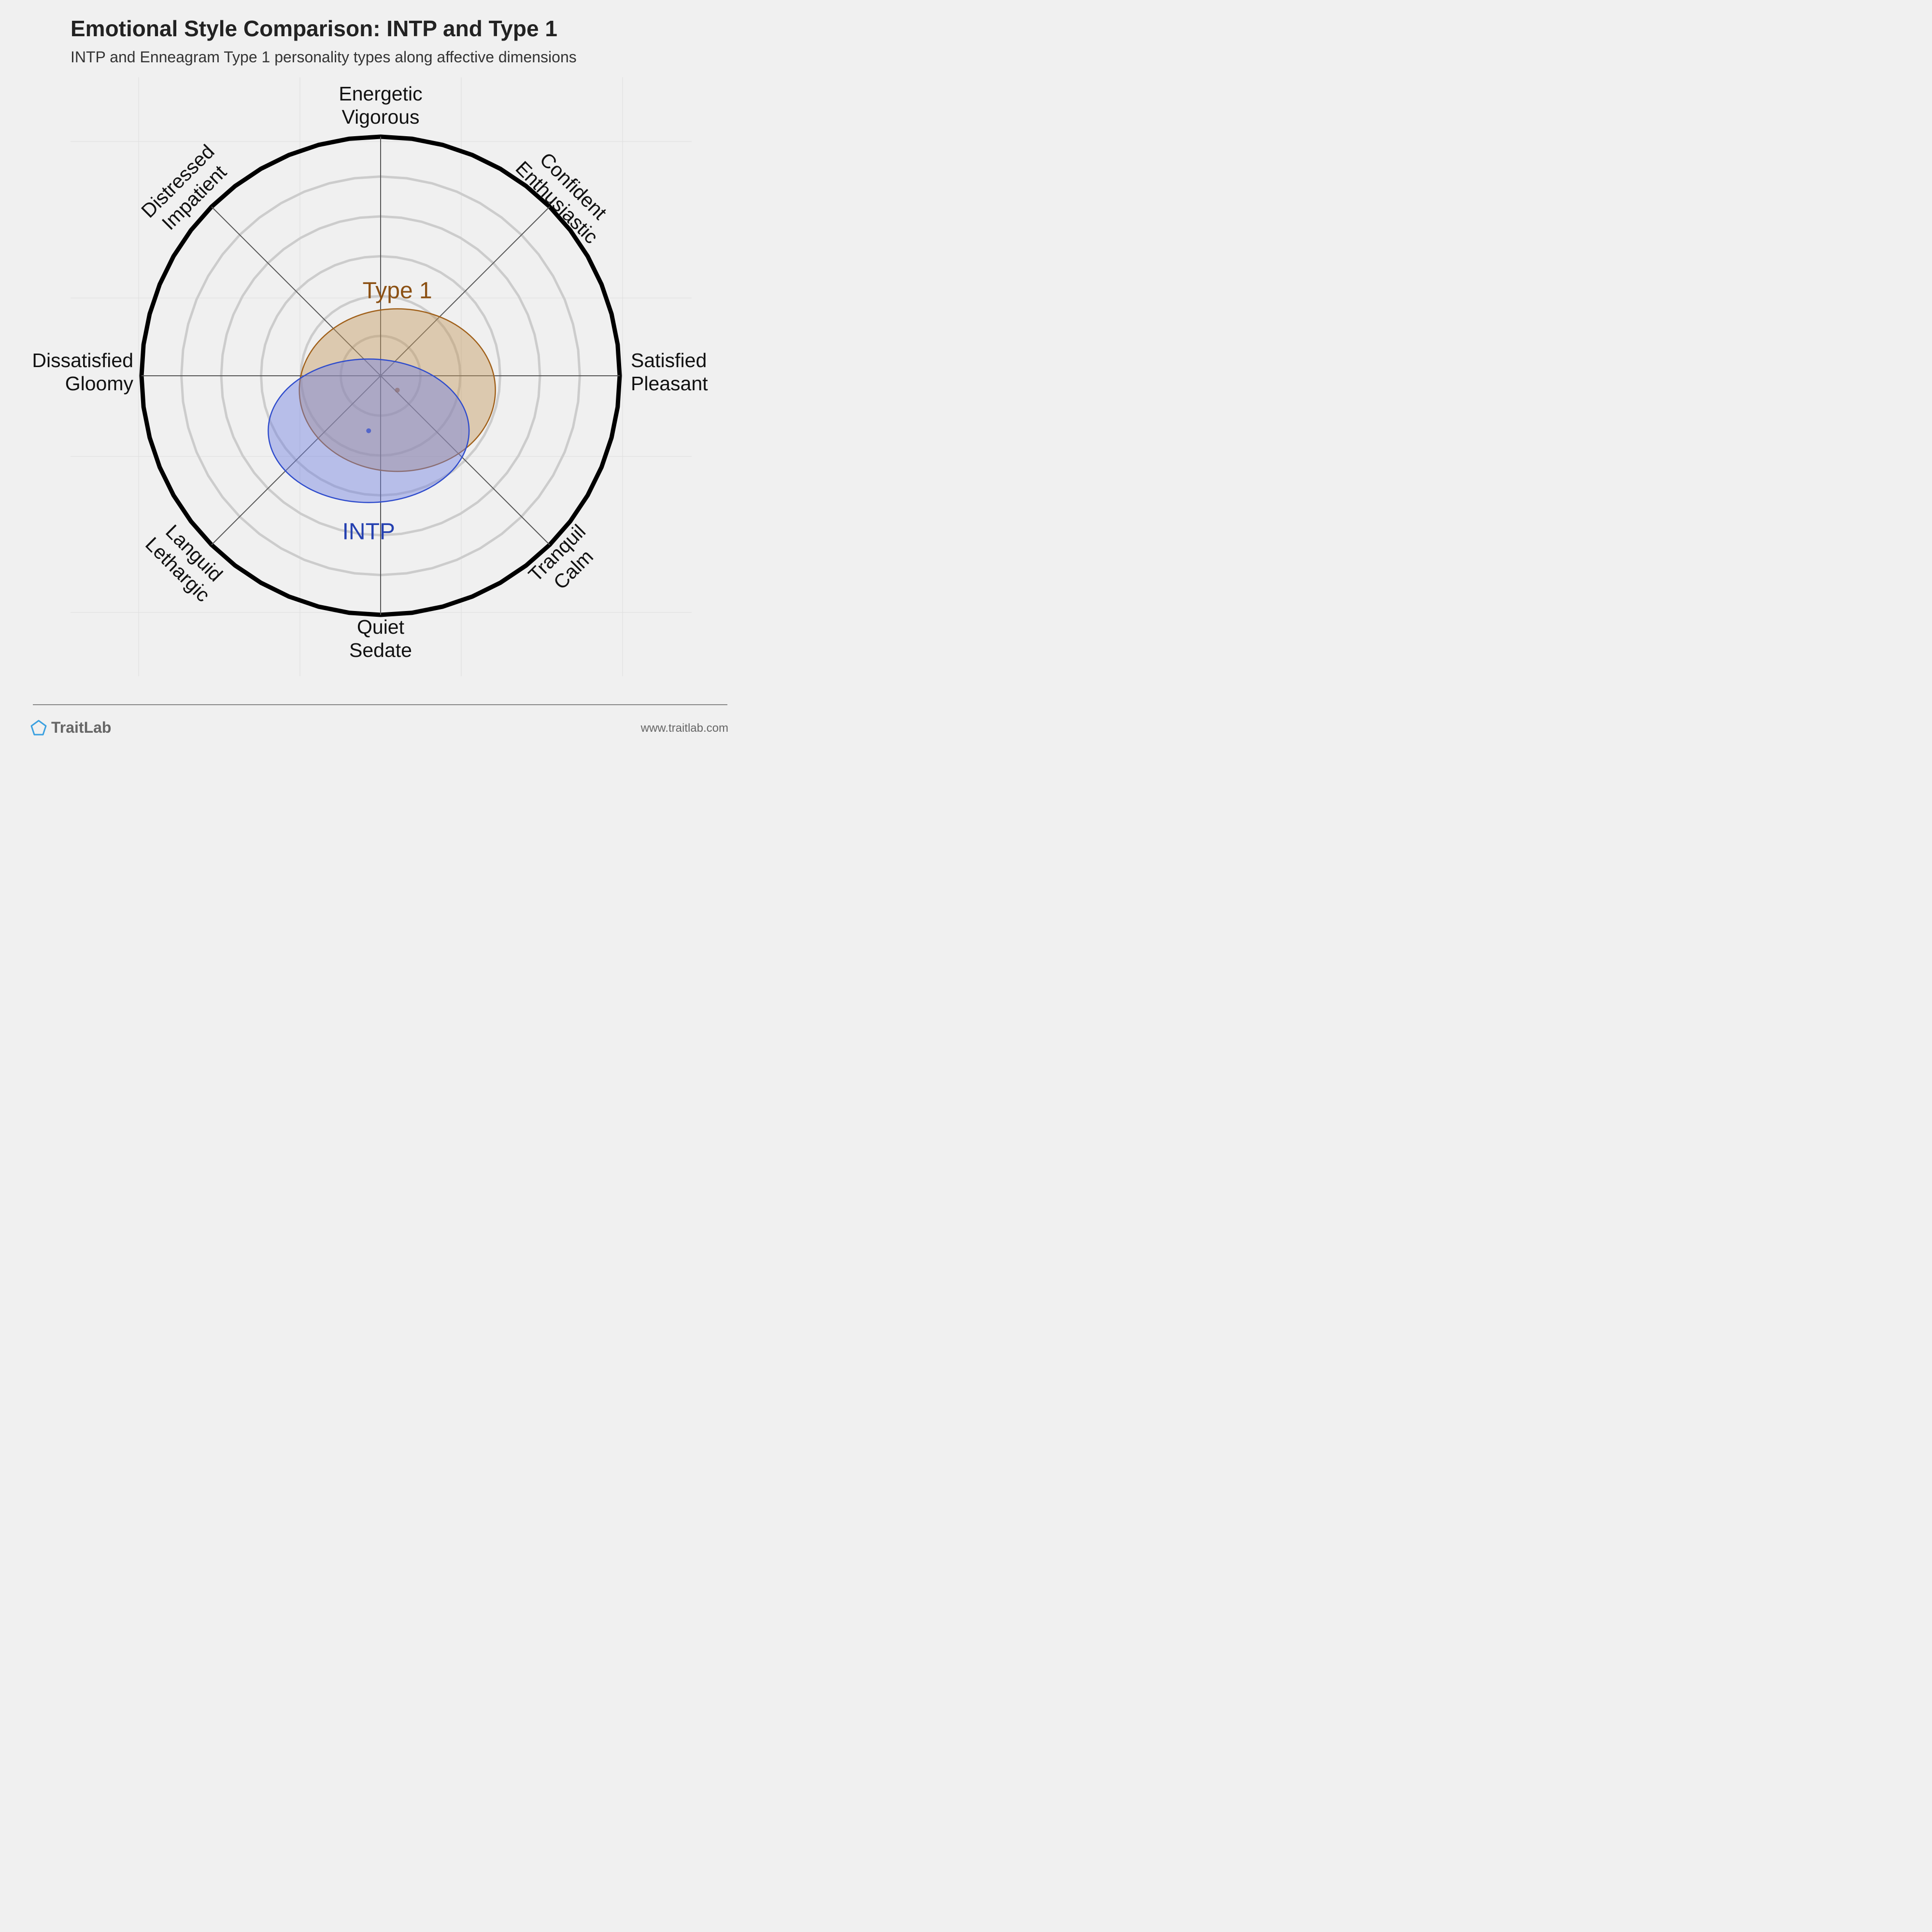 This screenshot has height=1932, width=1932. Describe the element at coordinates (380, 94) in the screenshot. I see `axis-label-energetic-line1: Energetic` at that location.